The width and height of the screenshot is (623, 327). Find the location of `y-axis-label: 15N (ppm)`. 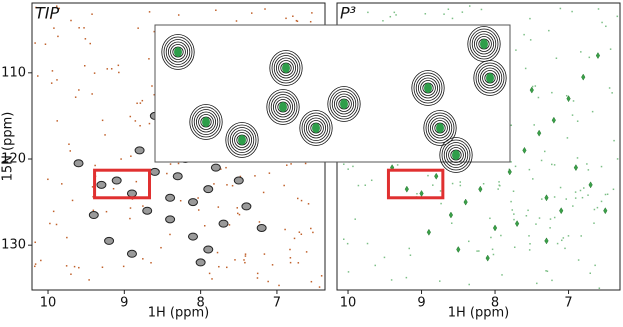

y-axis-label: 15N (ppm) is located at coordinates (8, 147).